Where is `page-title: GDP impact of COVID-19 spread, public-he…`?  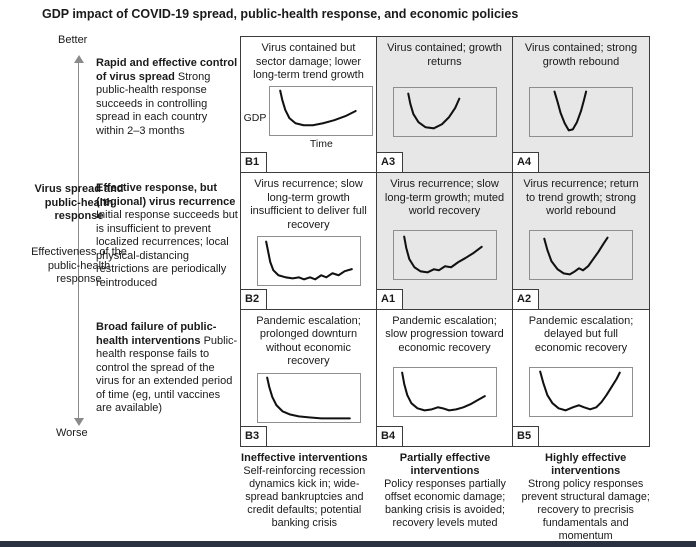 page-title: GDP impact of COVID-19 spread, public-he… is located at coordinates (280, 14).